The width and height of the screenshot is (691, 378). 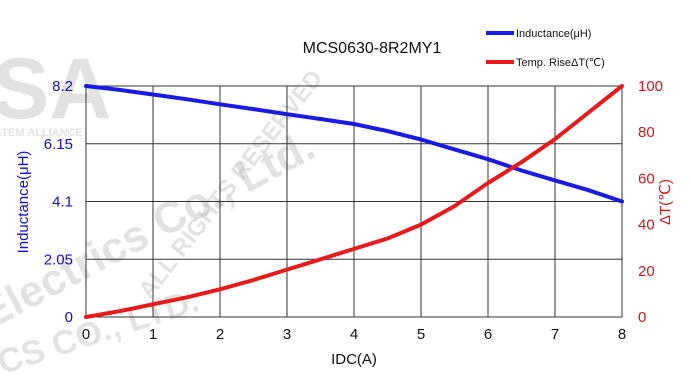 What do you see at coordinates (650, 86) in the screenshot?
I see `y-right-tick-label: 100` at bounding box center [650, 86].